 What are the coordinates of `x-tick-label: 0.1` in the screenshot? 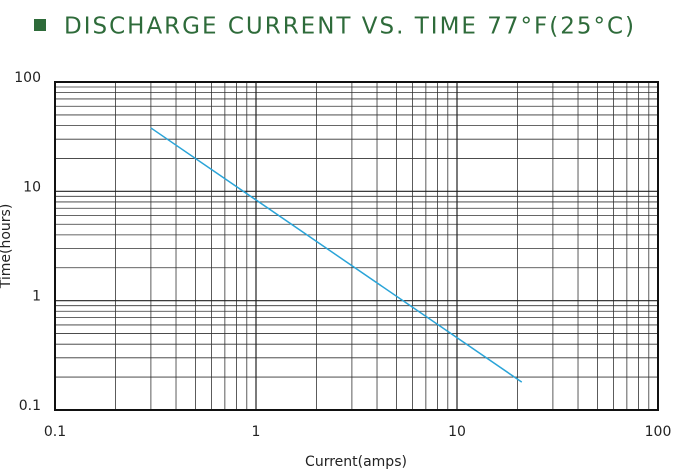 It's located at (55, 432).